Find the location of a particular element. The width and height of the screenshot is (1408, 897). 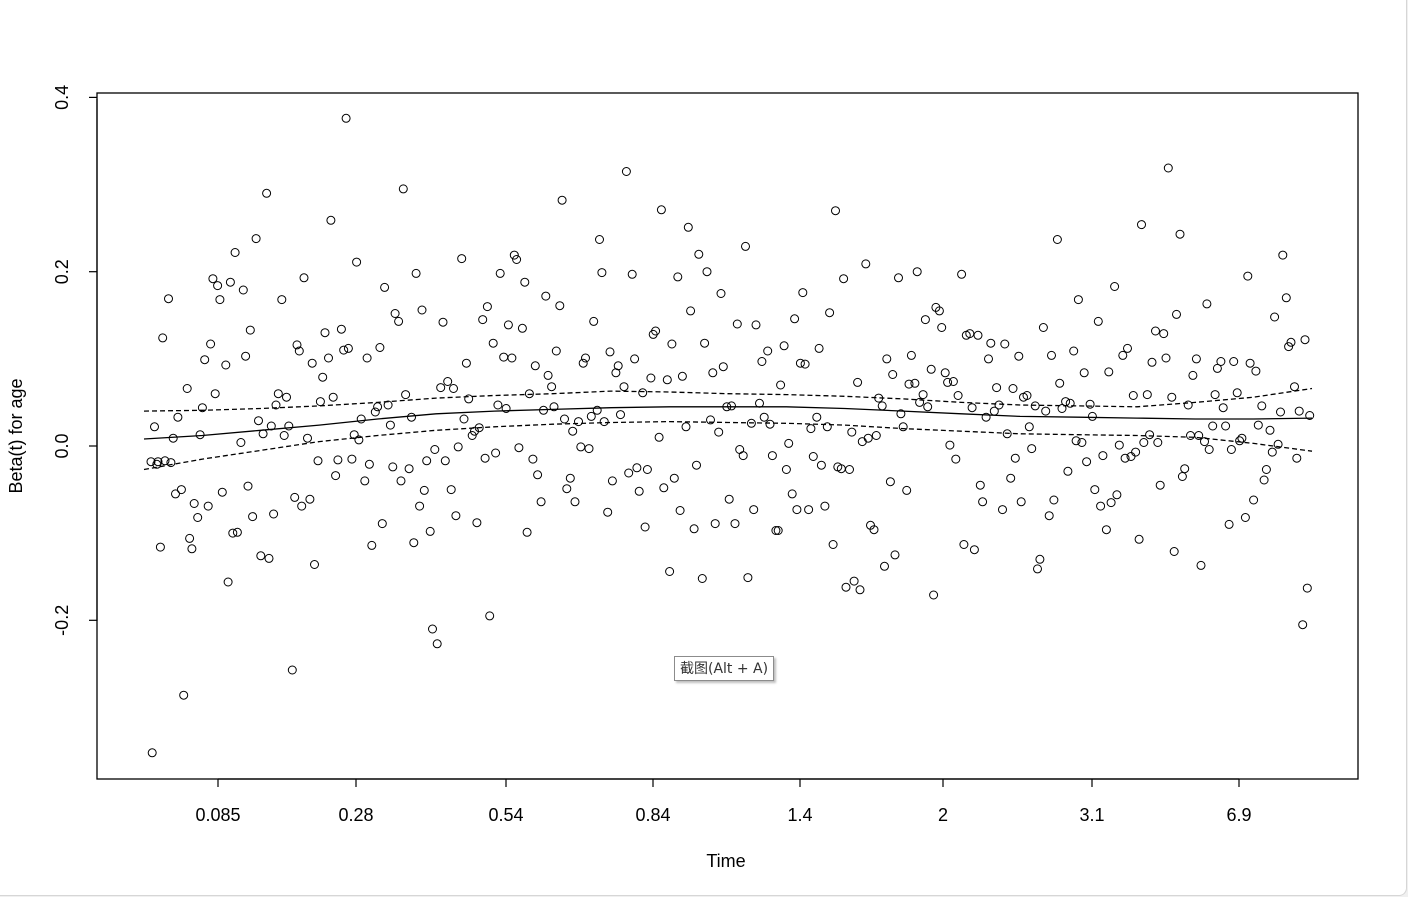

screenshot-tooltip: 截图(Alt + A) is located at coordinates (724, 668).